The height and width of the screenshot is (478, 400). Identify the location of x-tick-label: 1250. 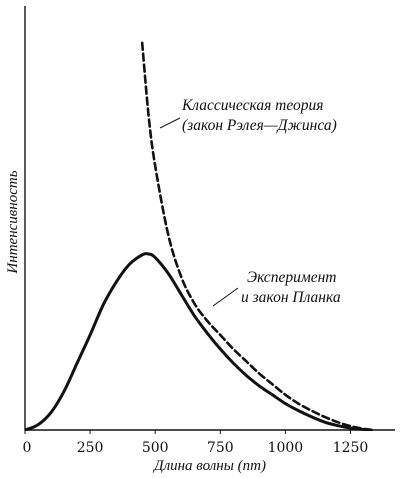
(351, 448).